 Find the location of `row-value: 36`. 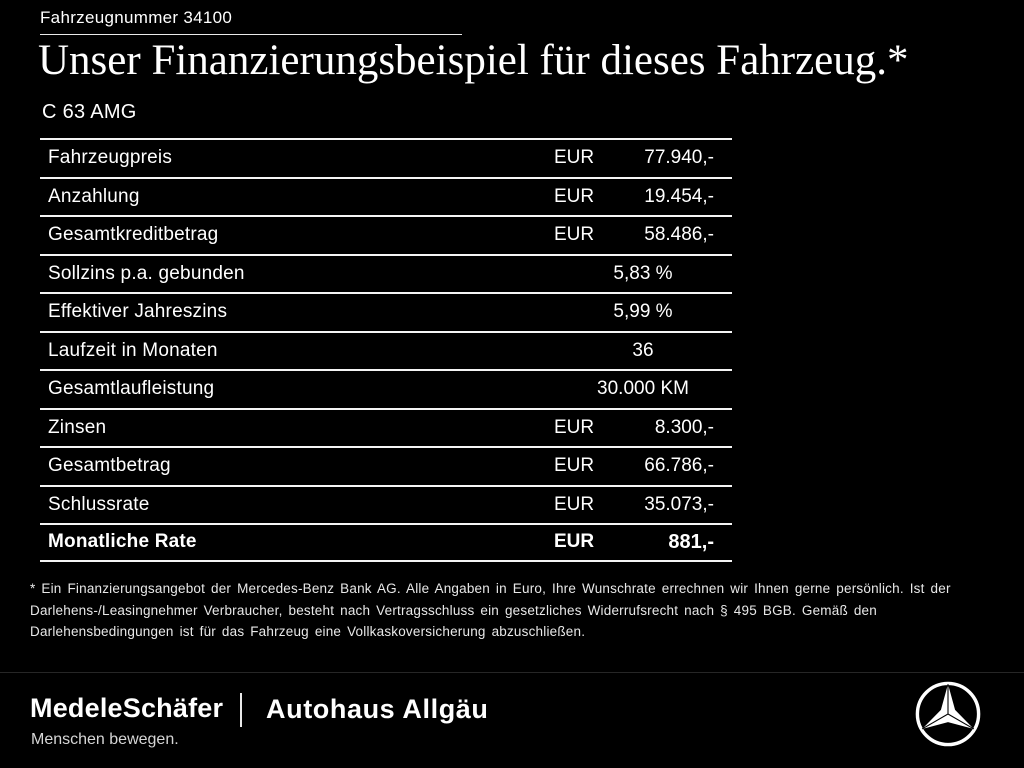

row-value: 36 is located at coordinates (643, 350).